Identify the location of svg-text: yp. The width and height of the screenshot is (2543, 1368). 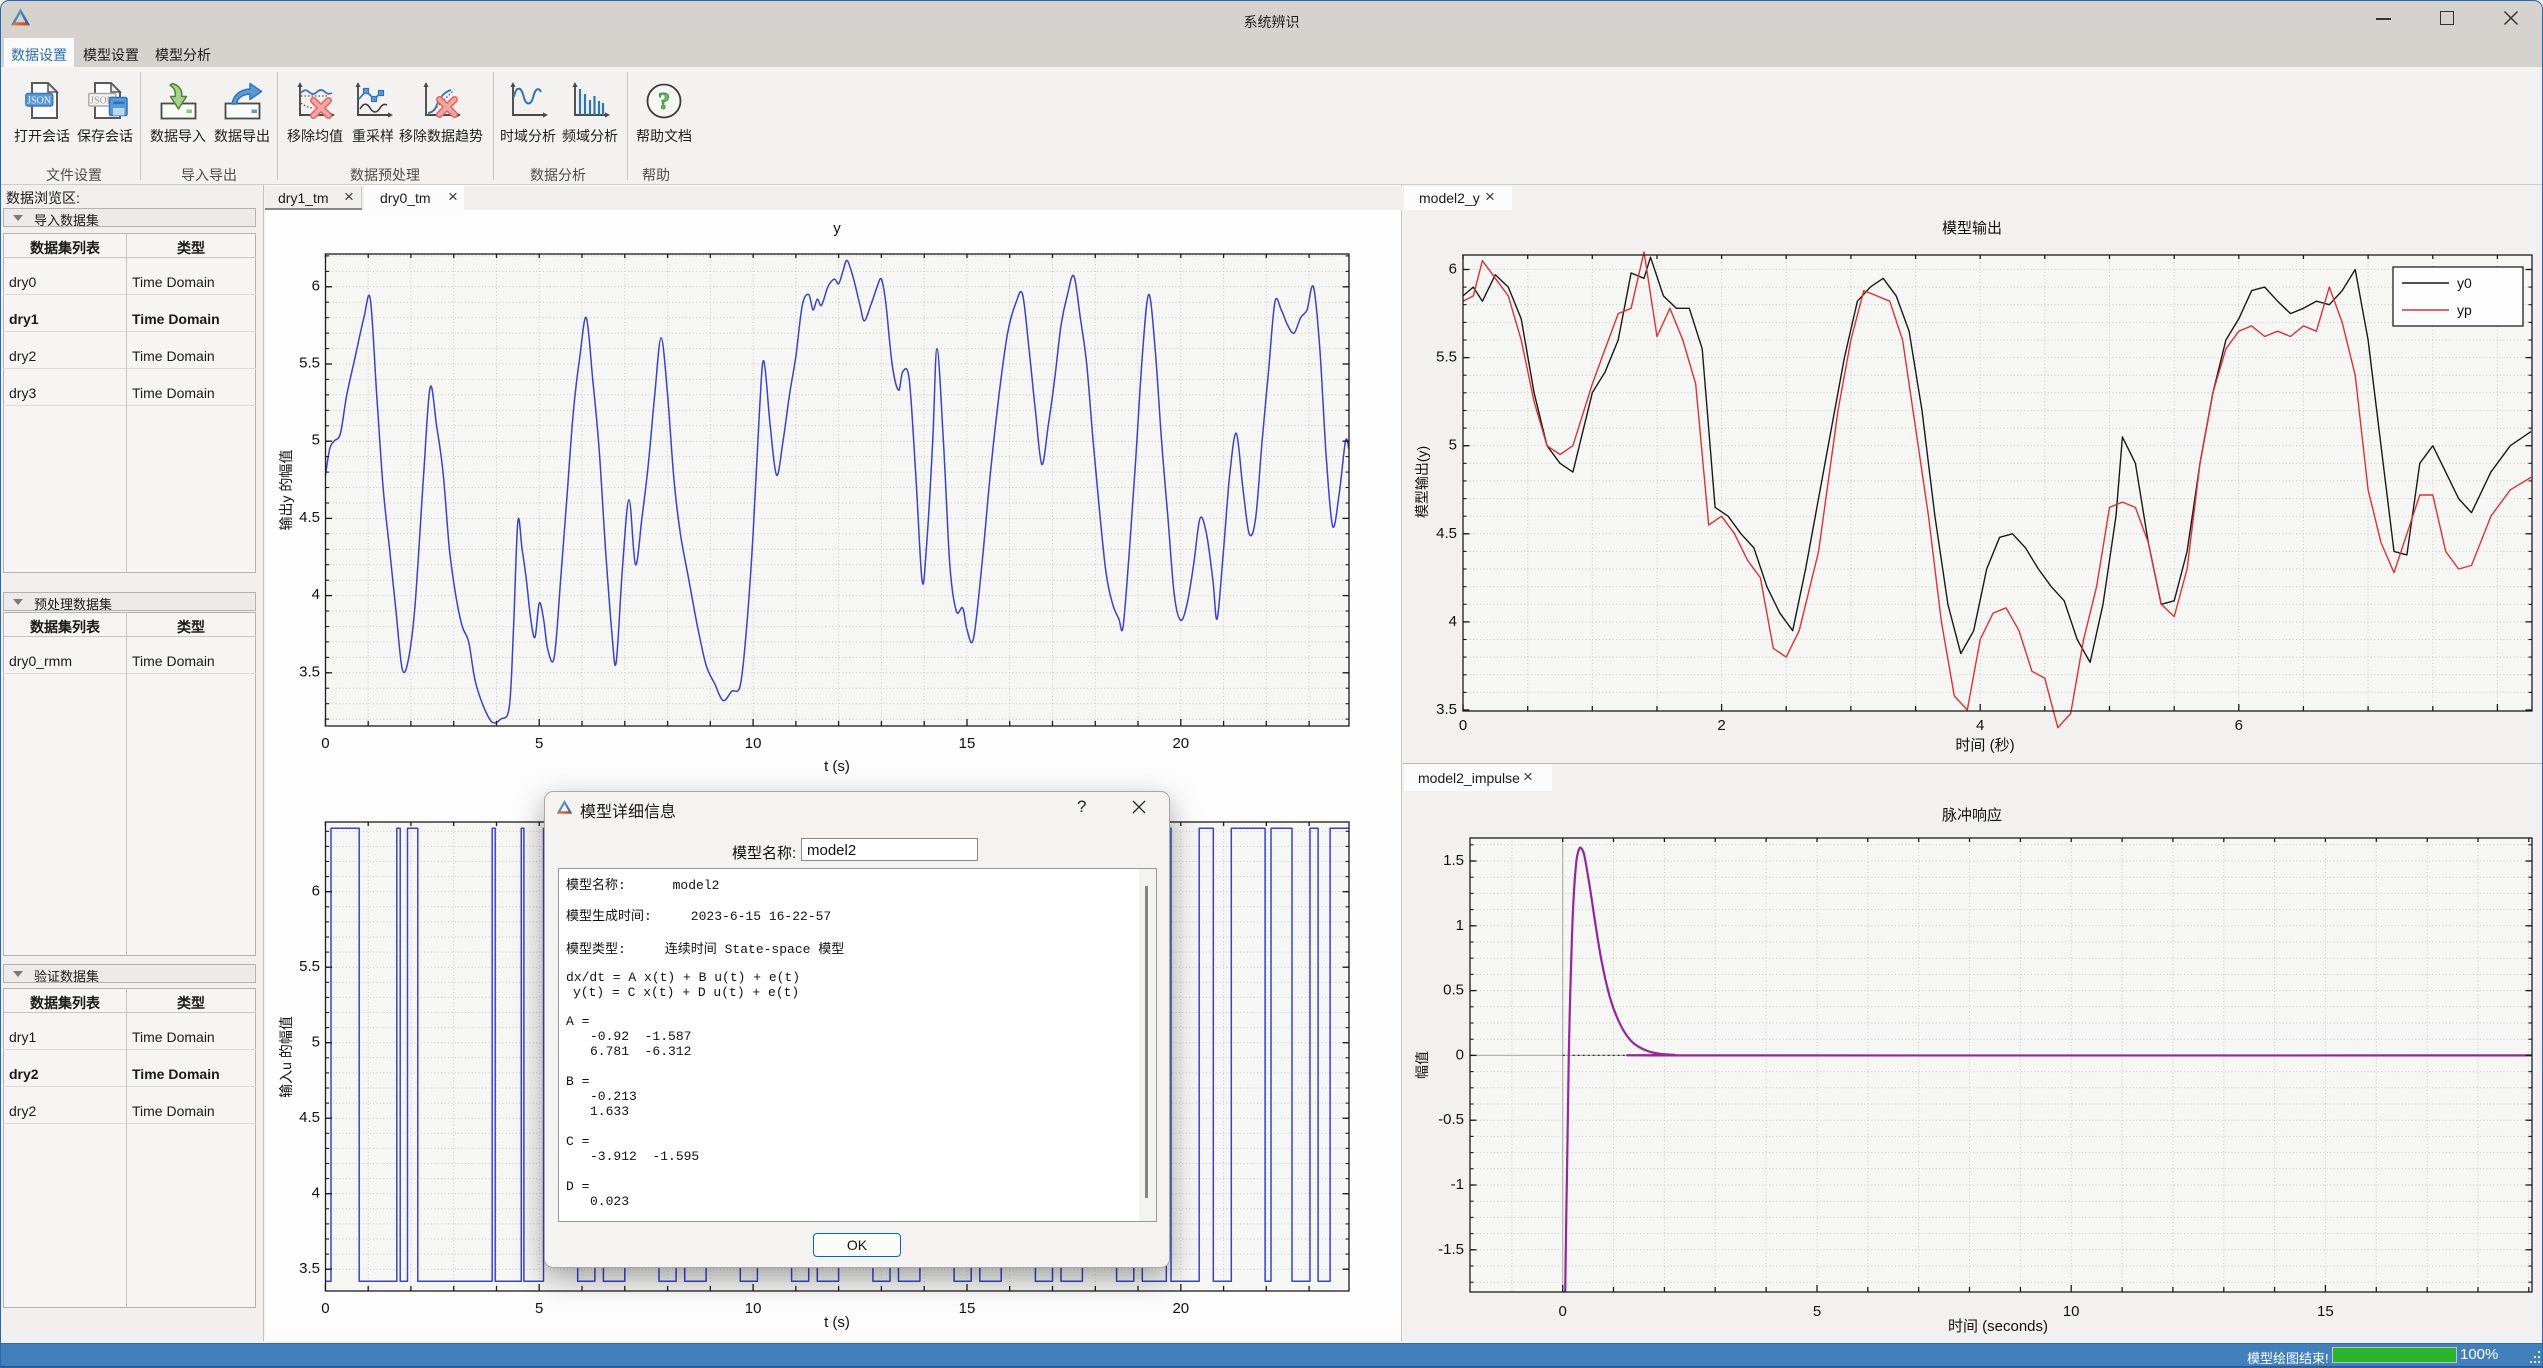
(2464, 310).